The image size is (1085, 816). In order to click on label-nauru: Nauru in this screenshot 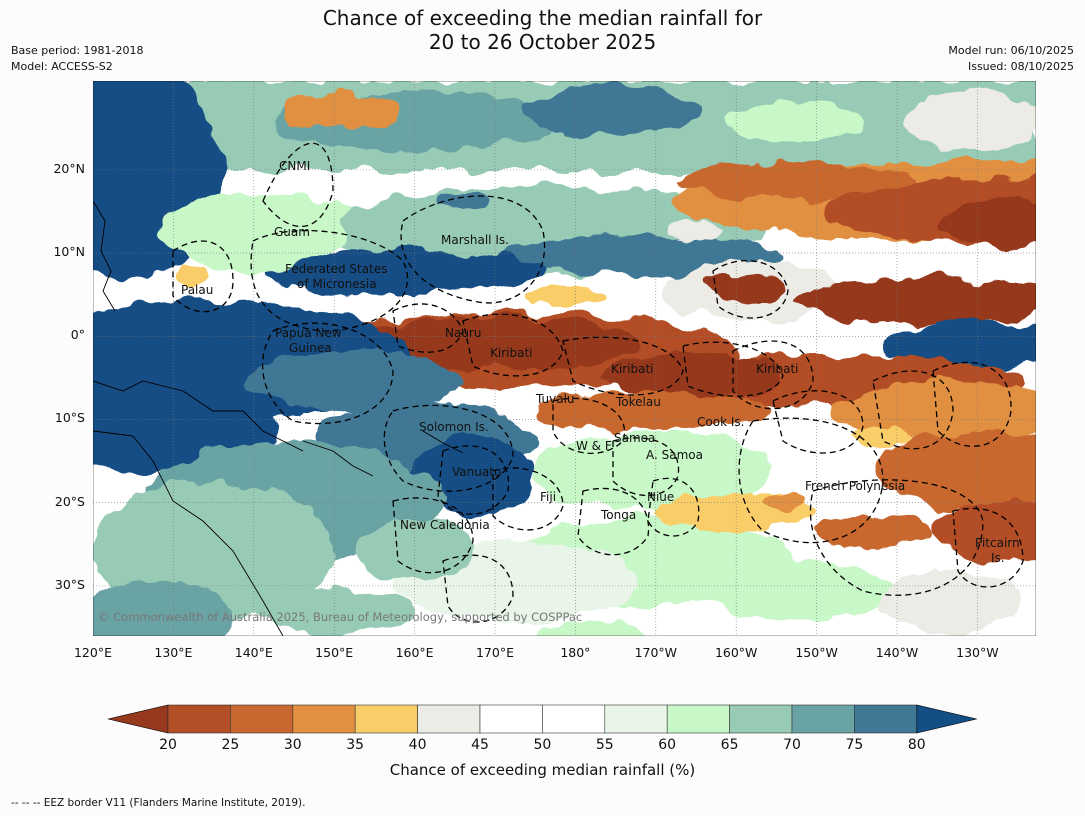, I will do `click(463, 333)`.